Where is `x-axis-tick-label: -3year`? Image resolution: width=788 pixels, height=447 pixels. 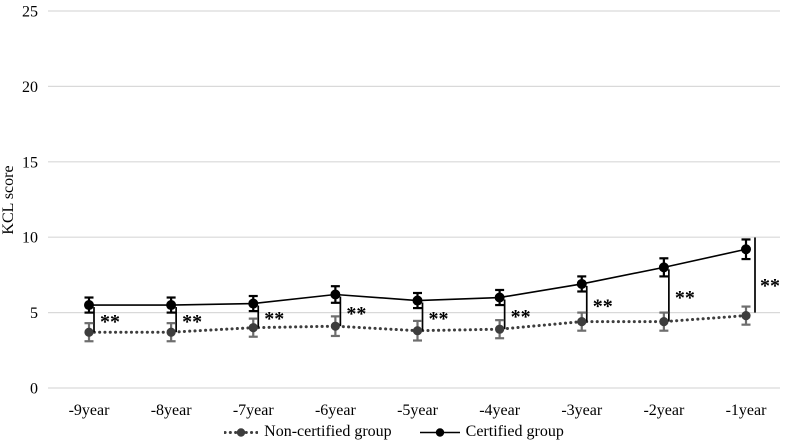 x-axis-tick-label: -3year is located at coordinates (582, 410).